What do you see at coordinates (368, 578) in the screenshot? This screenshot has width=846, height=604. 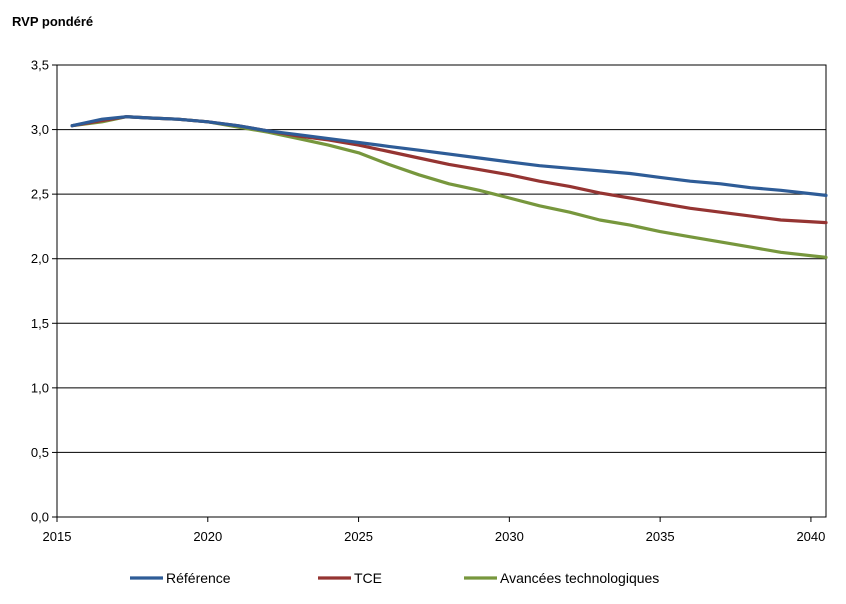 I see `legend-label: TCE` at bounding box center [368, 578].